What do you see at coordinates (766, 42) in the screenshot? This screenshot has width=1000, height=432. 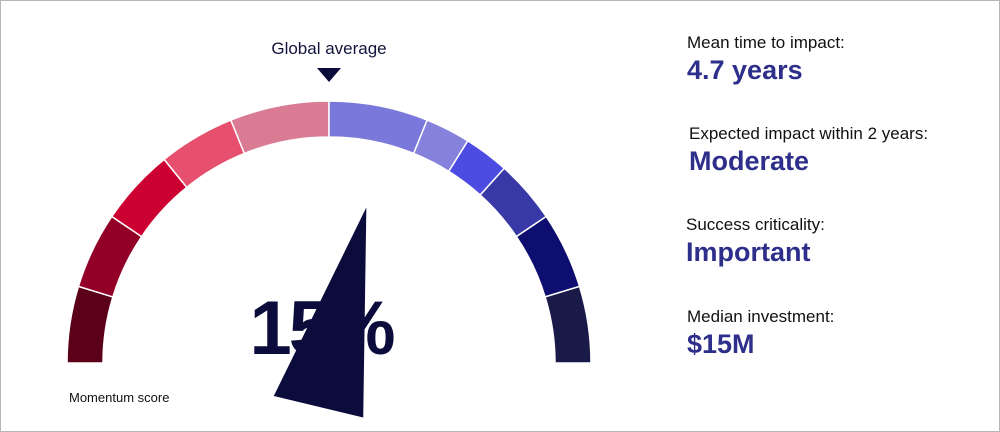 I see `metric-label: Mean time to impact:` at bounding box center [766, 42].